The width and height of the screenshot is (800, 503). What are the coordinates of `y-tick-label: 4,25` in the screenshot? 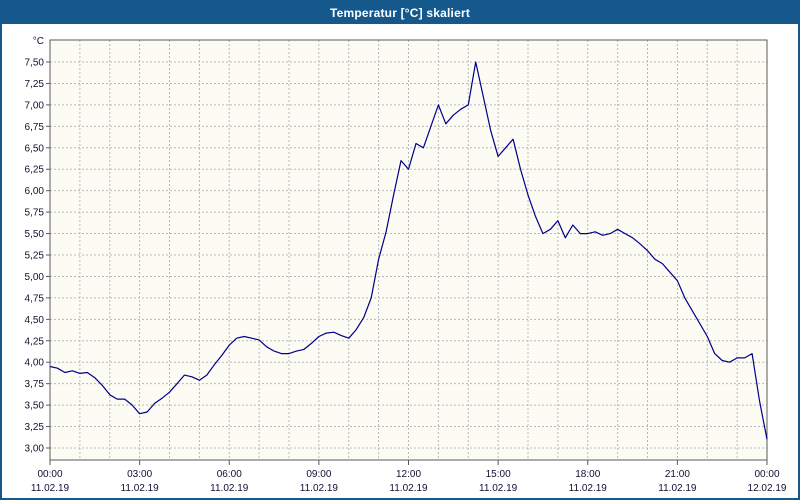 It's located at (35, 341).